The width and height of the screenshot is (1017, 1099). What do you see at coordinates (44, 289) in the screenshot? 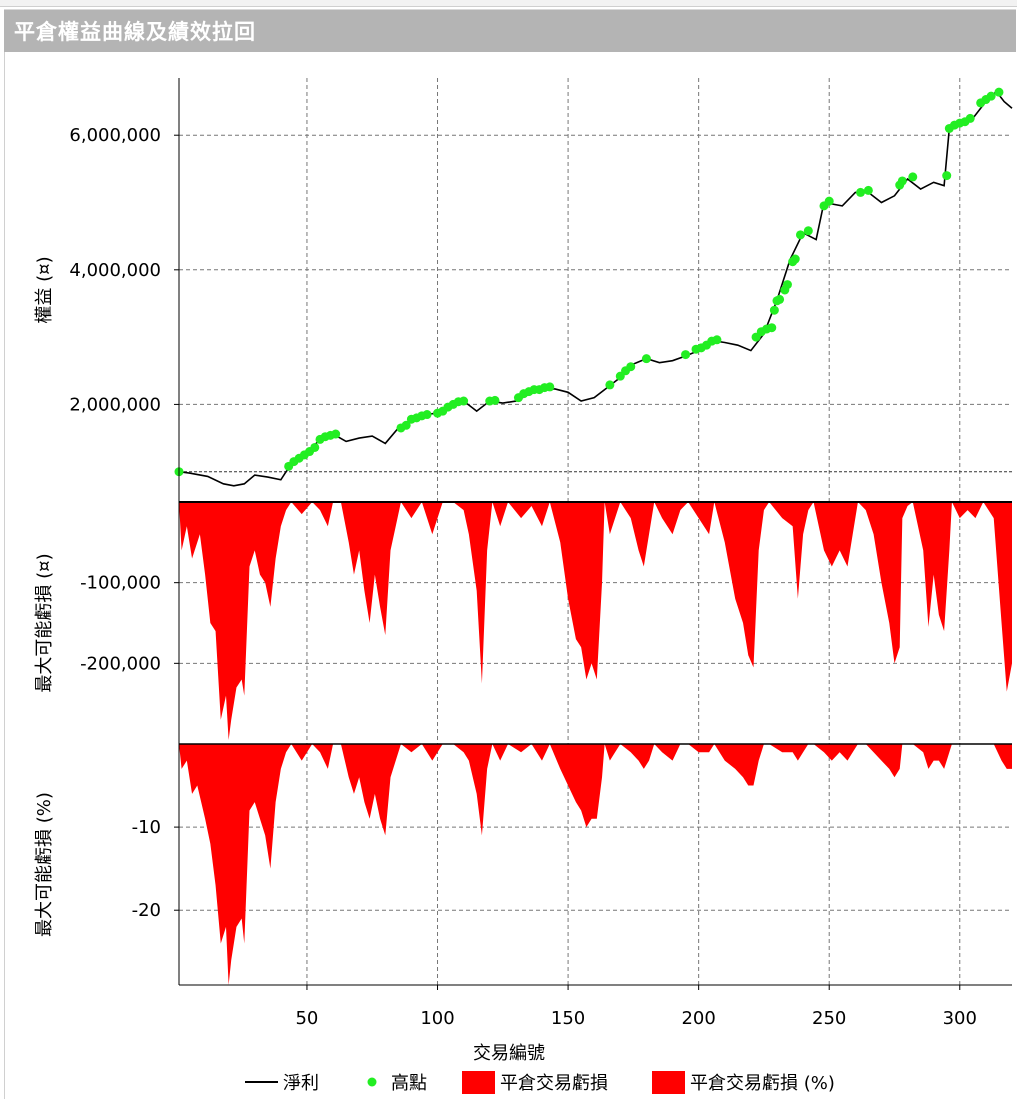
I see `y-axis-label: 權益 (¤)` at bounding box center [44, 289].